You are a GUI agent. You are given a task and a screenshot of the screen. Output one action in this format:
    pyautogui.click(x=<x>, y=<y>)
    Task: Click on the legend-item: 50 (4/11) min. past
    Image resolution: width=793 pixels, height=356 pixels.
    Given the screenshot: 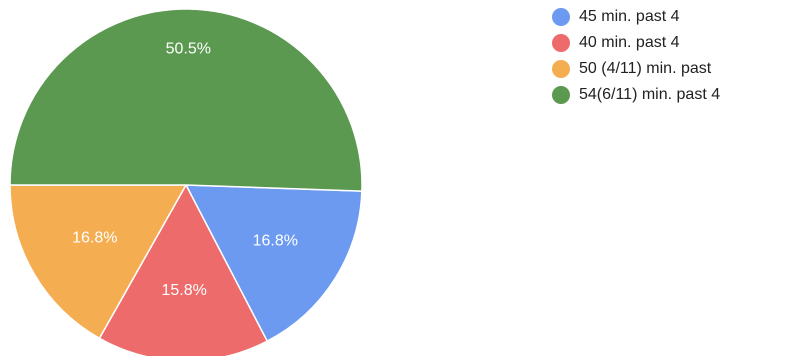 What is the action you would take?
    pyautogui.click(x=636, y=69)
    